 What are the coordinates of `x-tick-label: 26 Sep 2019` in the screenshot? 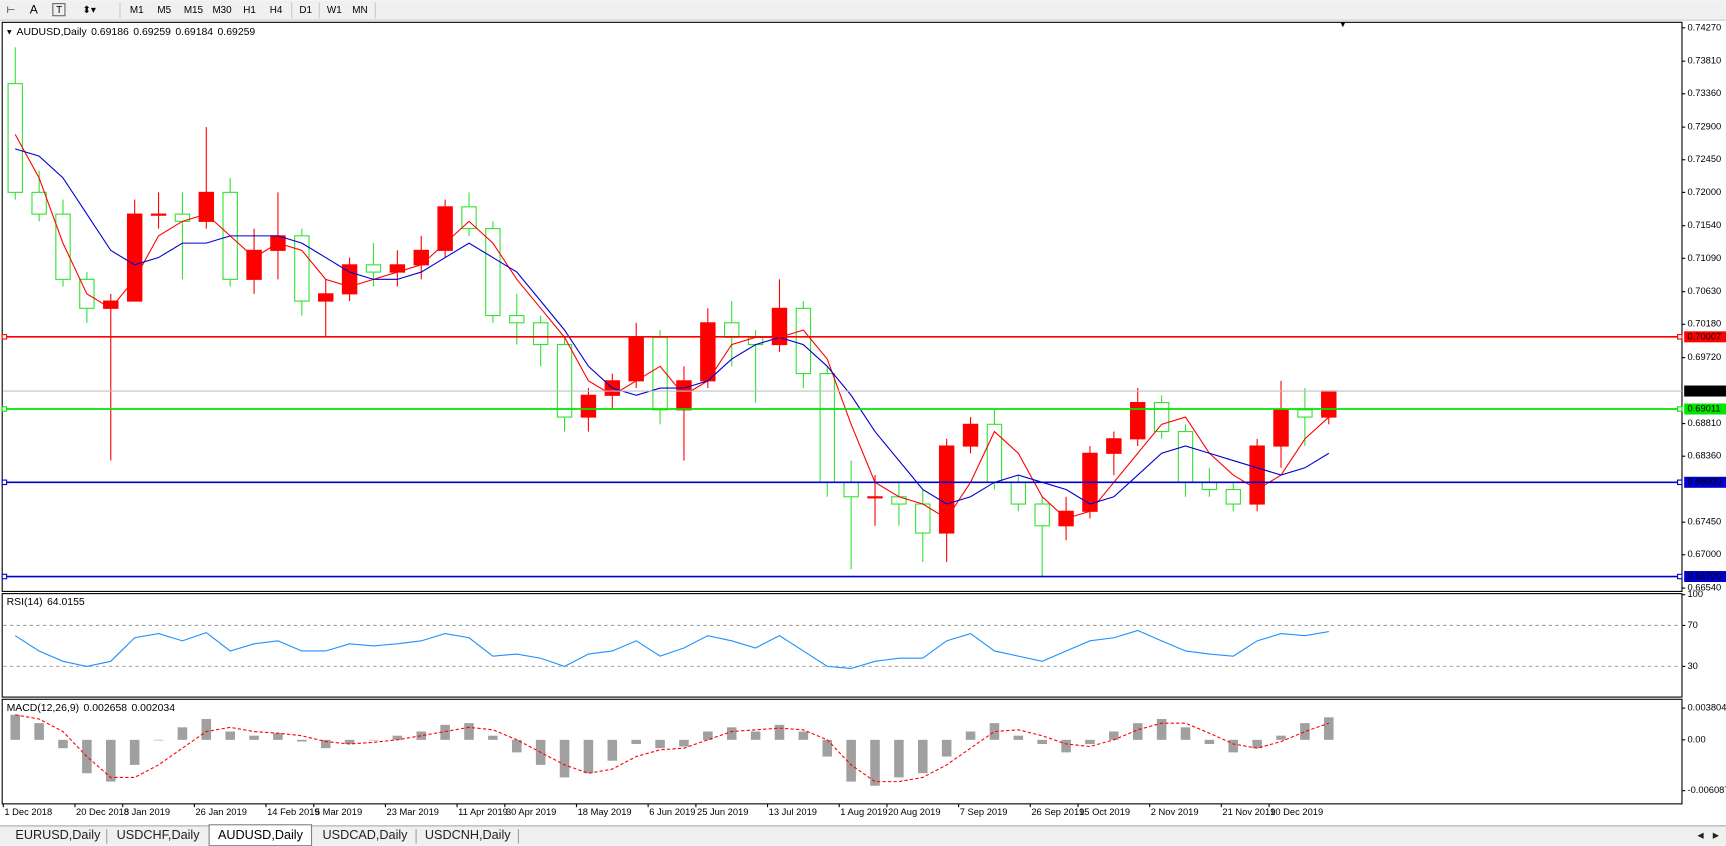 It's located at (1057, 812).